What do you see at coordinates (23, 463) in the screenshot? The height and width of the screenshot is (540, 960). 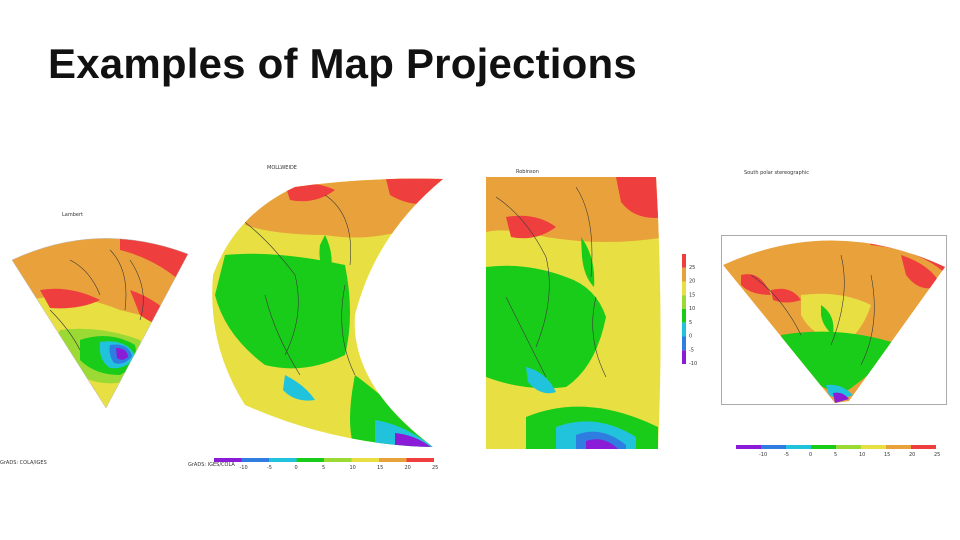 I see `left-credit: GrADS: COLA/IGES` at bounding box center [23, 463].